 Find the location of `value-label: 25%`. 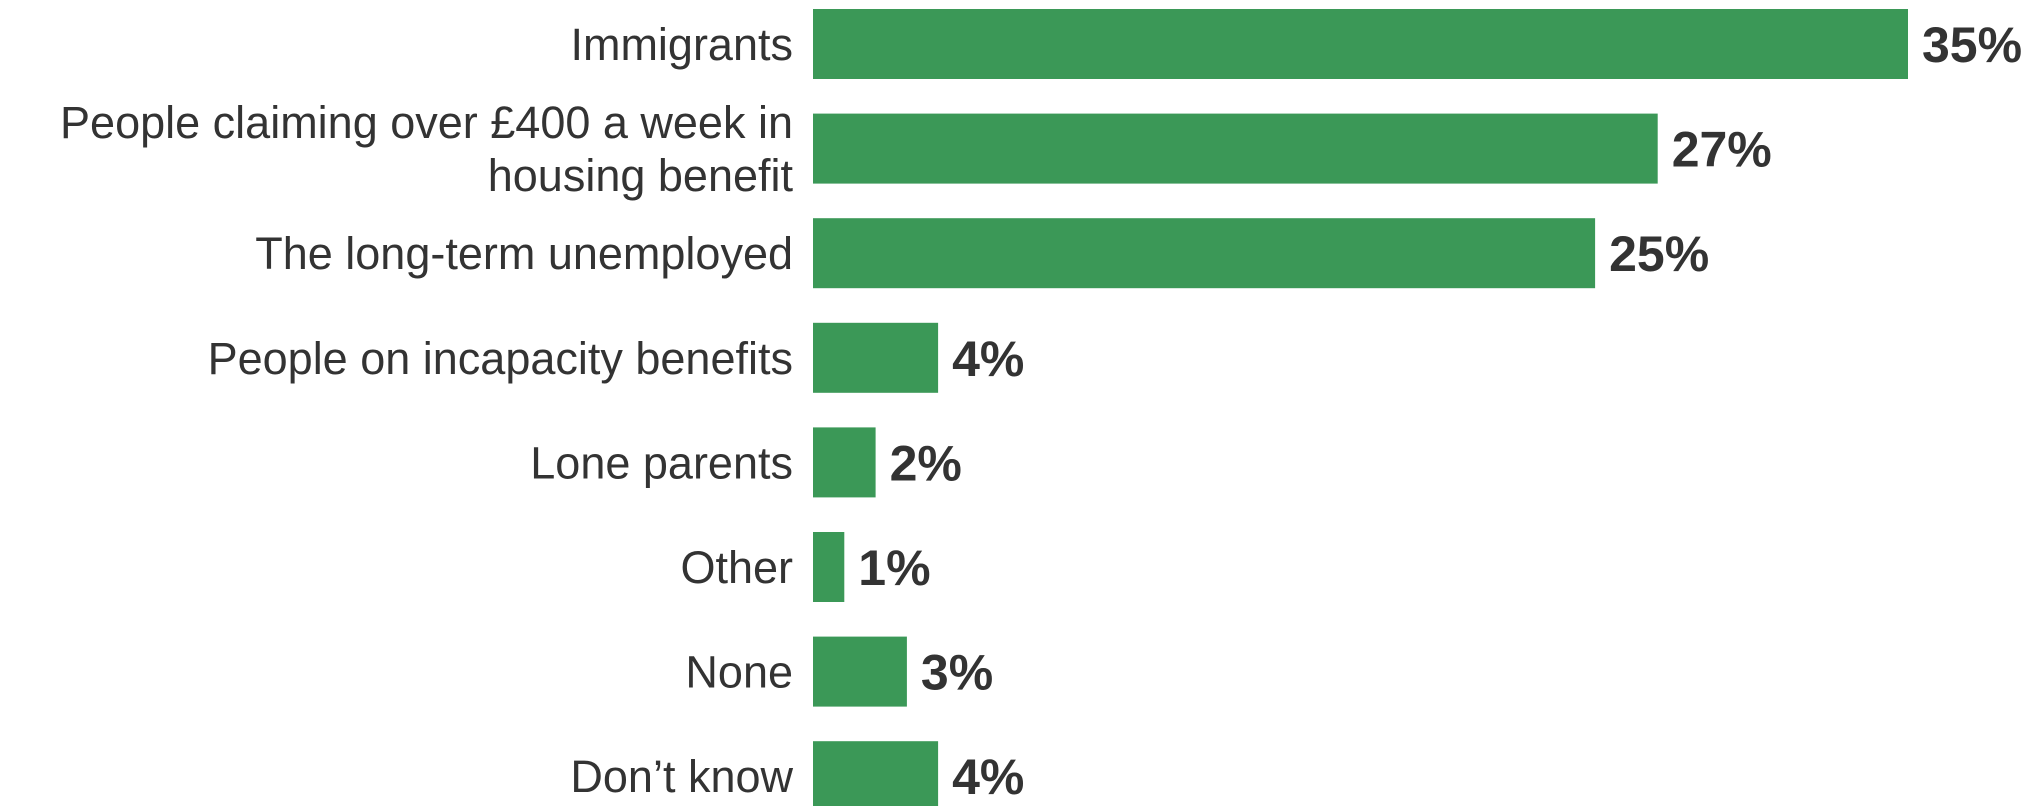

value-label: 25% is located at coordinates (1659, 254).